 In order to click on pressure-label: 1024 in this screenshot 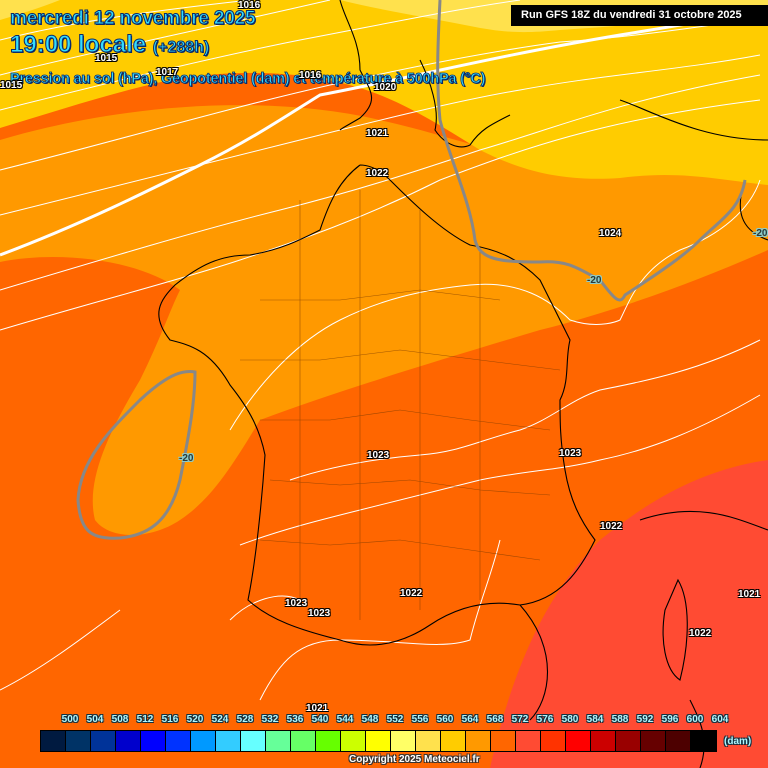, I will do `click(610, 233)`.